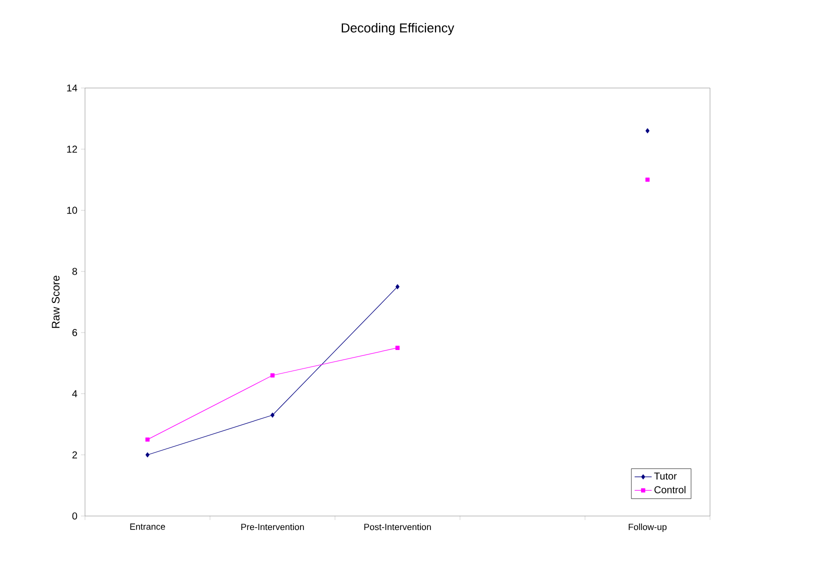 This screenshot has height=562, width=819. I want to click on y-tick-label: 6, so click(75, 332).